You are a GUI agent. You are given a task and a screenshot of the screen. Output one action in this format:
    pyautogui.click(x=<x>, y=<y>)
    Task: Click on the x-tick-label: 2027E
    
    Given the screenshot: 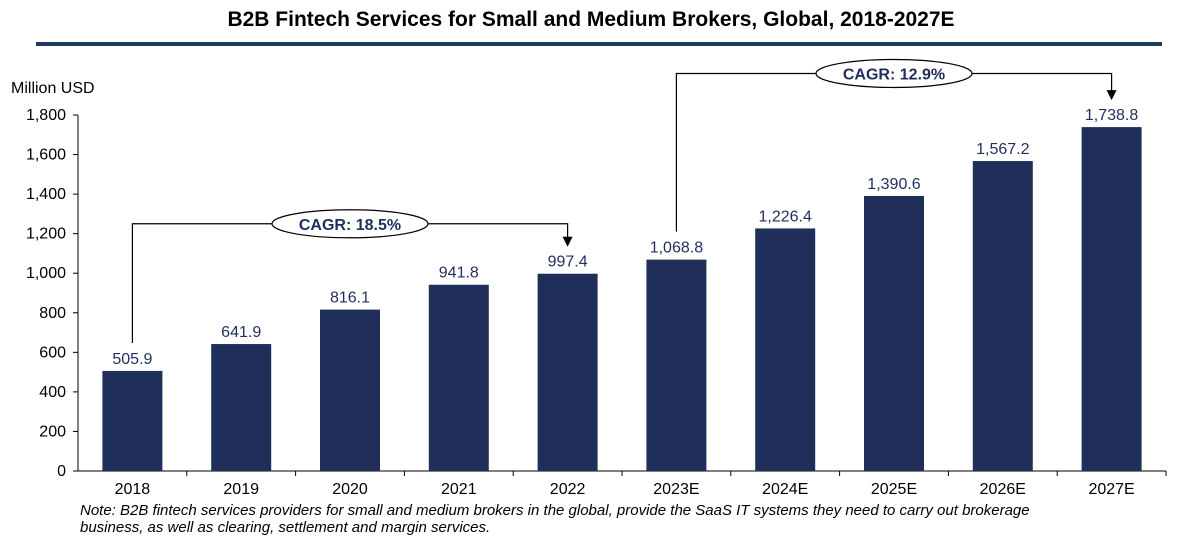 What is the action you would take?
    pyautogui.click(x=1111, y=489)
    